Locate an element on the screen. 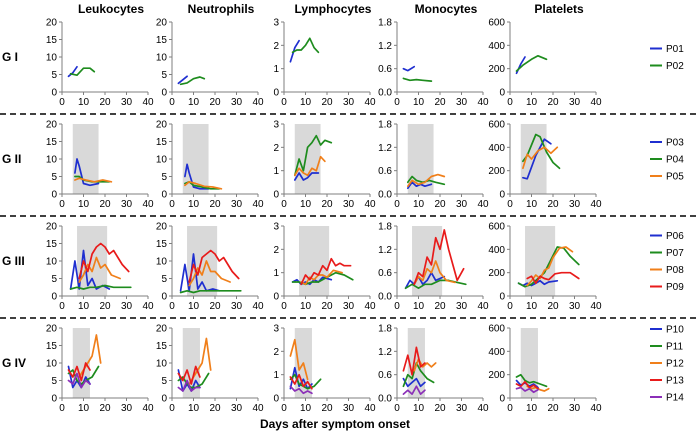 This screenshot has height=436, width=700. y-tick-label: 1.8 is located at coordinates (385, 329).